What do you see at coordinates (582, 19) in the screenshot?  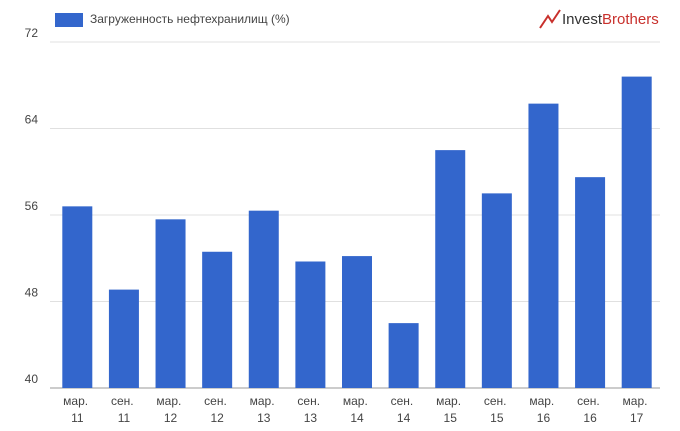 I see `logo-part: Invest` at bounding box center [582, 19].